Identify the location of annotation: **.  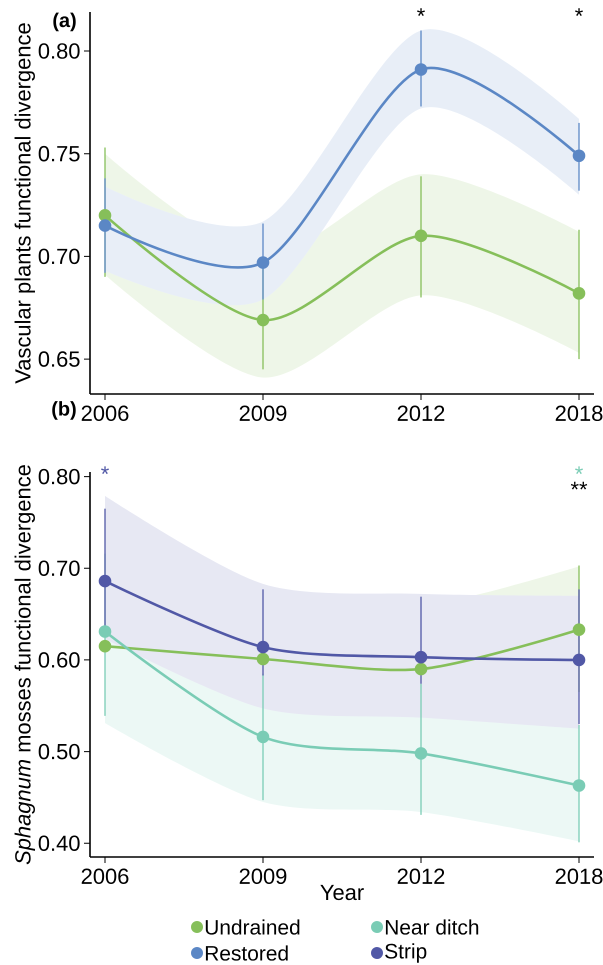
(579, 486).